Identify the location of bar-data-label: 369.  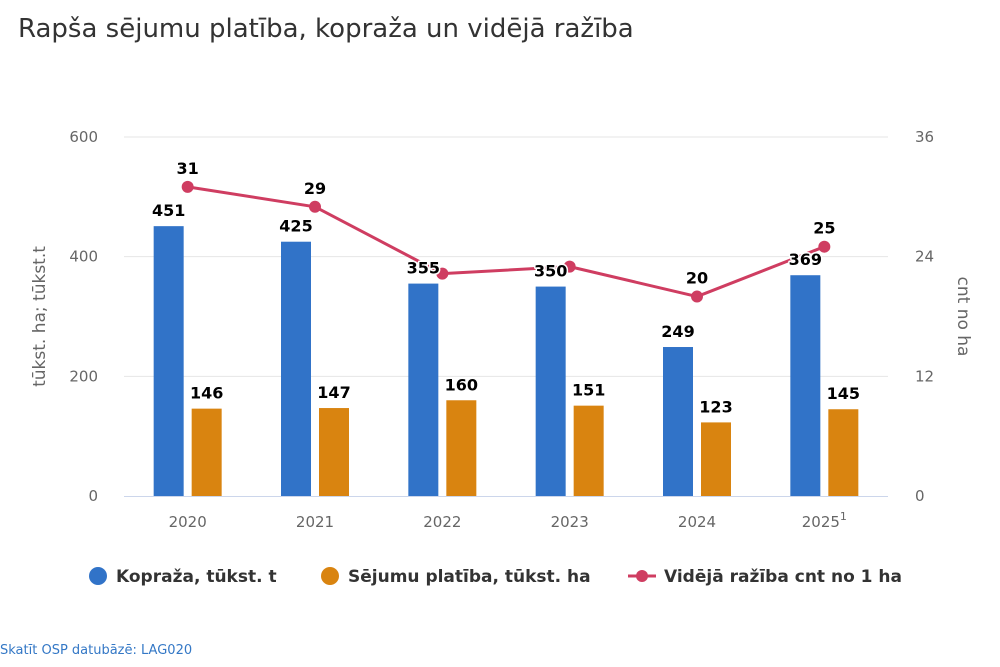
(805, 259).